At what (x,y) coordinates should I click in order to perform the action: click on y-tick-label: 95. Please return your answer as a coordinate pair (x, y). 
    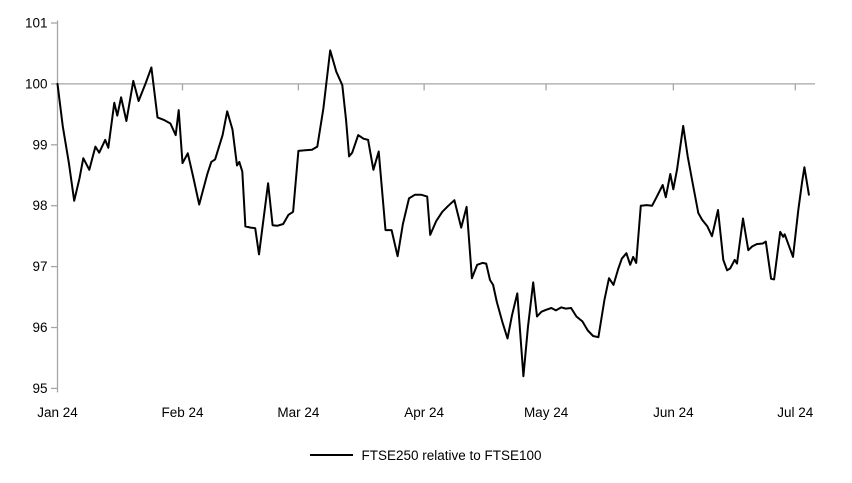
    Looking at the image, I should click on (39, 388).